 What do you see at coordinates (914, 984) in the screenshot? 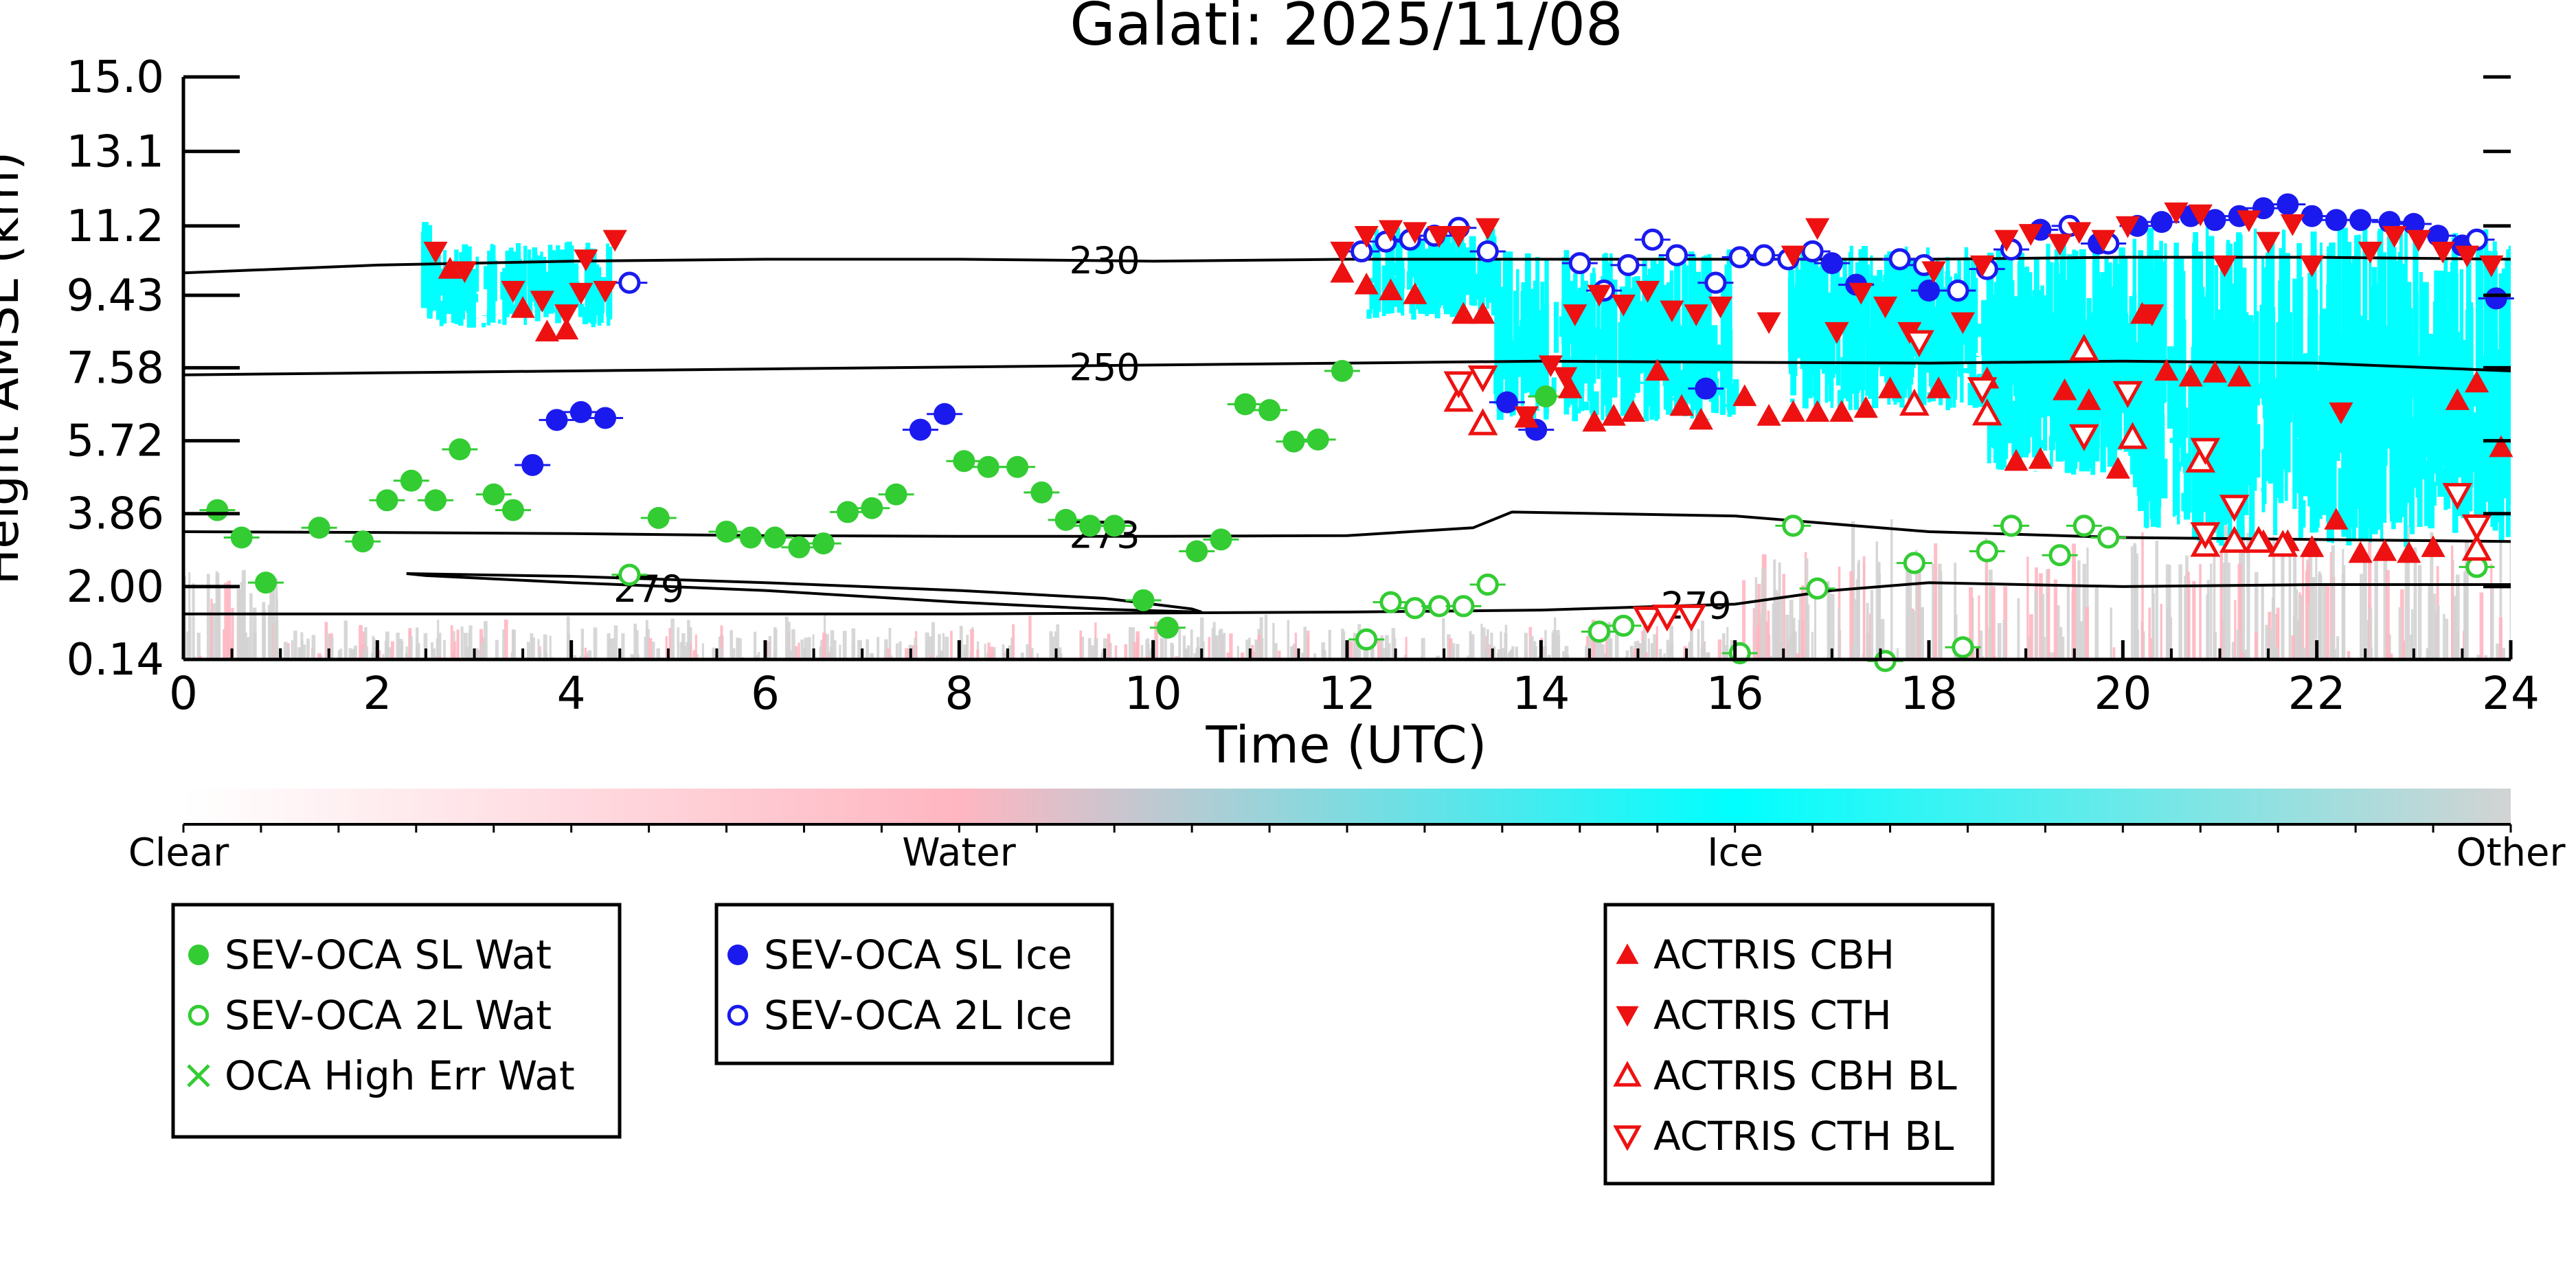
I see `legend-ice: SEV-OCA SL Ice SEV-OCA 2L Ice` at bounding box center [914, 984].